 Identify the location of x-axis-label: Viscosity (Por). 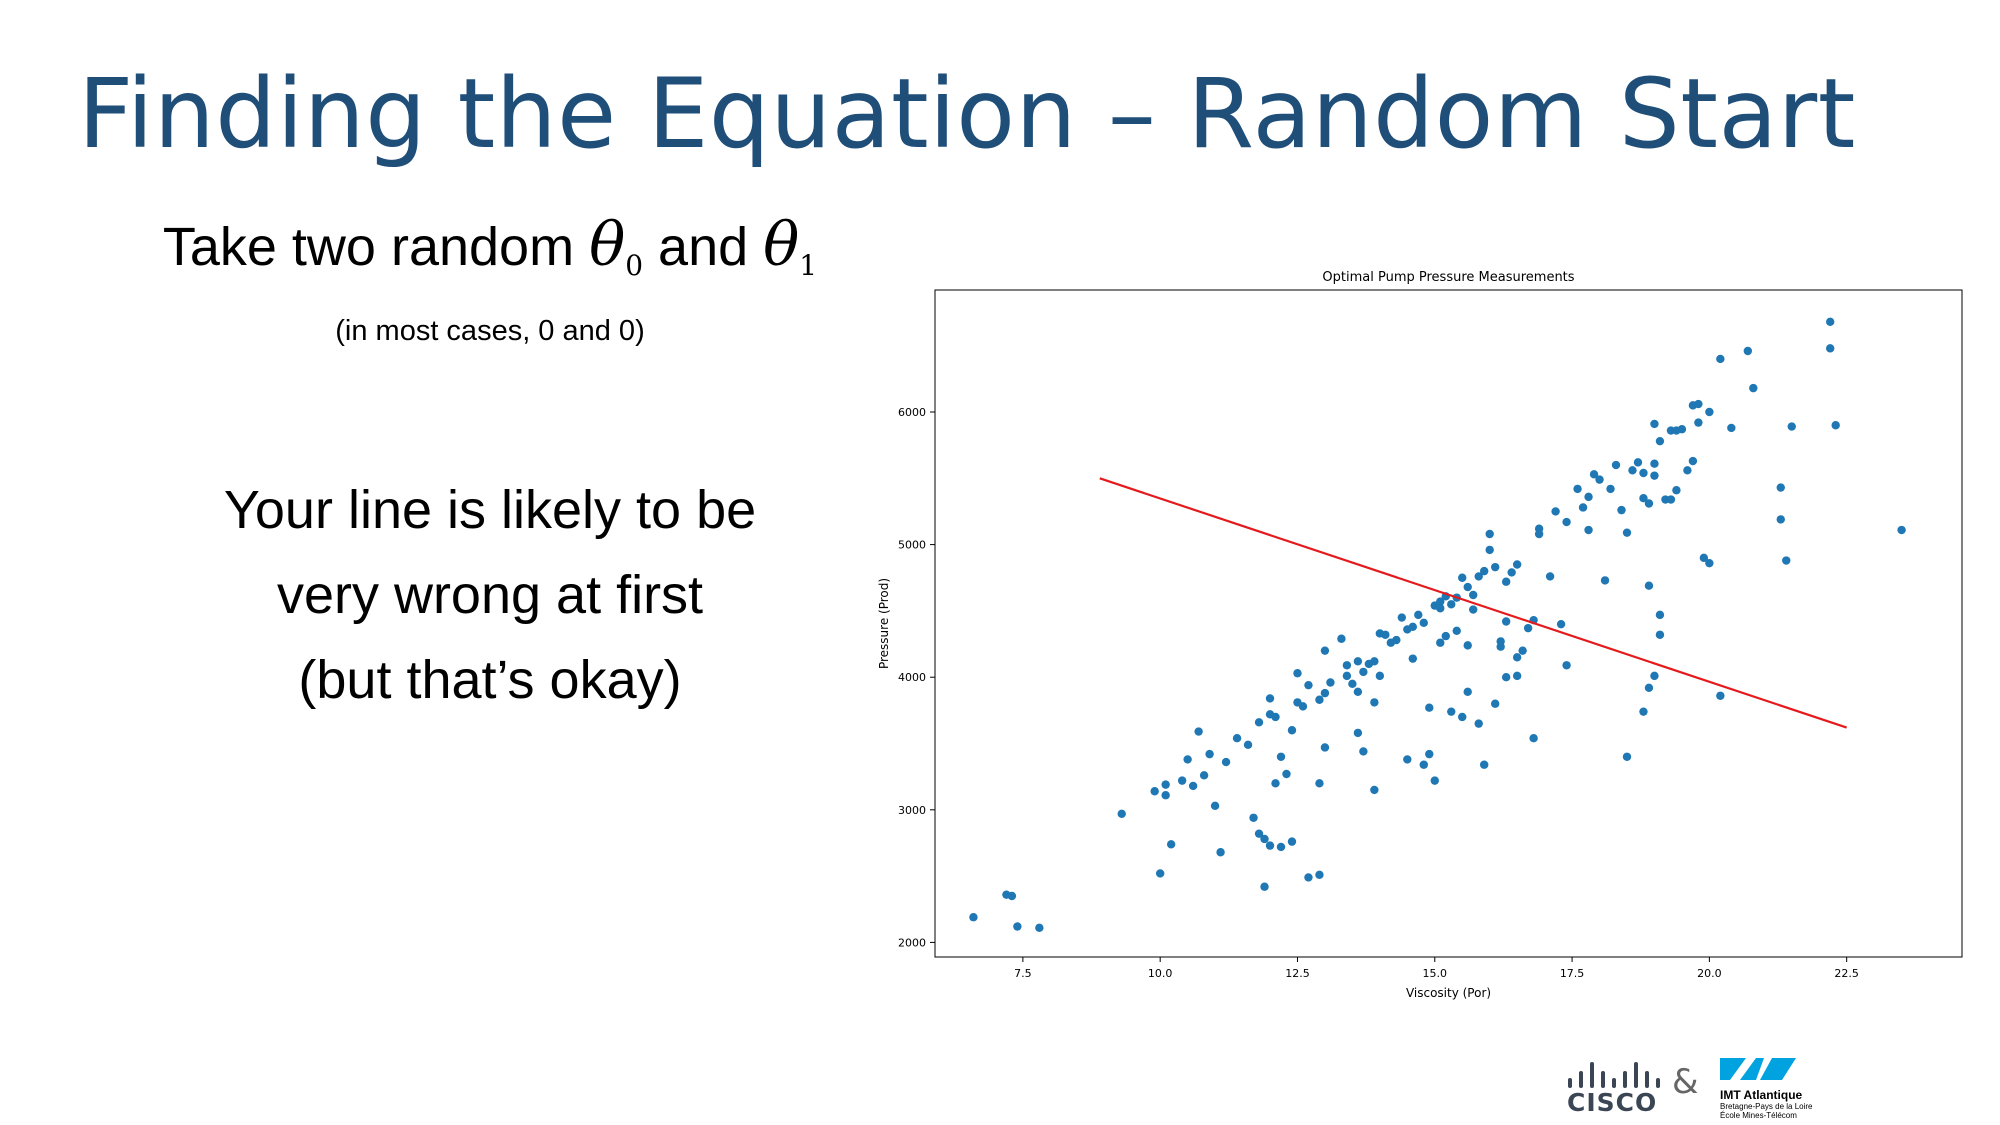
(1448, 993).